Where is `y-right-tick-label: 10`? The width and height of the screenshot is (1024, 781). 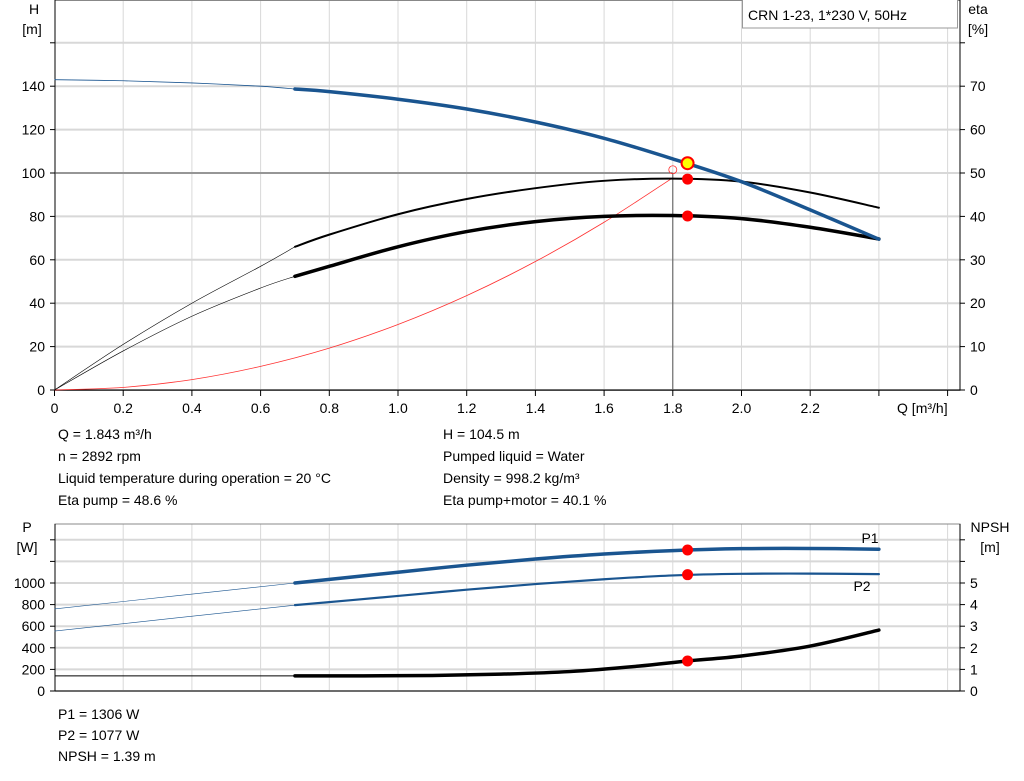
y-right-tick-label: 10 is located at coordinates (978, 347).